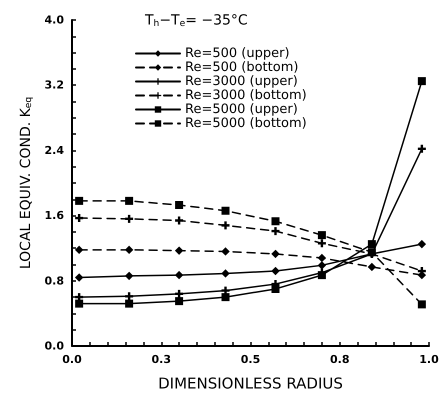 The height and width of the screenshot is (404, 443). Describe the element at coordinates (250, 383) in the screenshot. I see `x-axis-title: DIMENSIONLESS RADIUS` at that location.